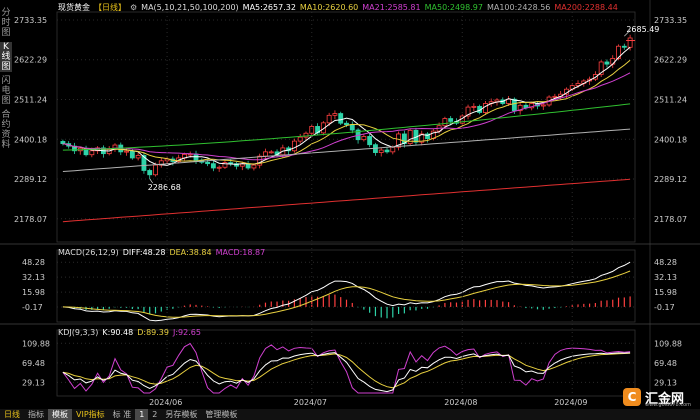  I want to click on ma200-value: MA200:2288.44, so click(586, 7).